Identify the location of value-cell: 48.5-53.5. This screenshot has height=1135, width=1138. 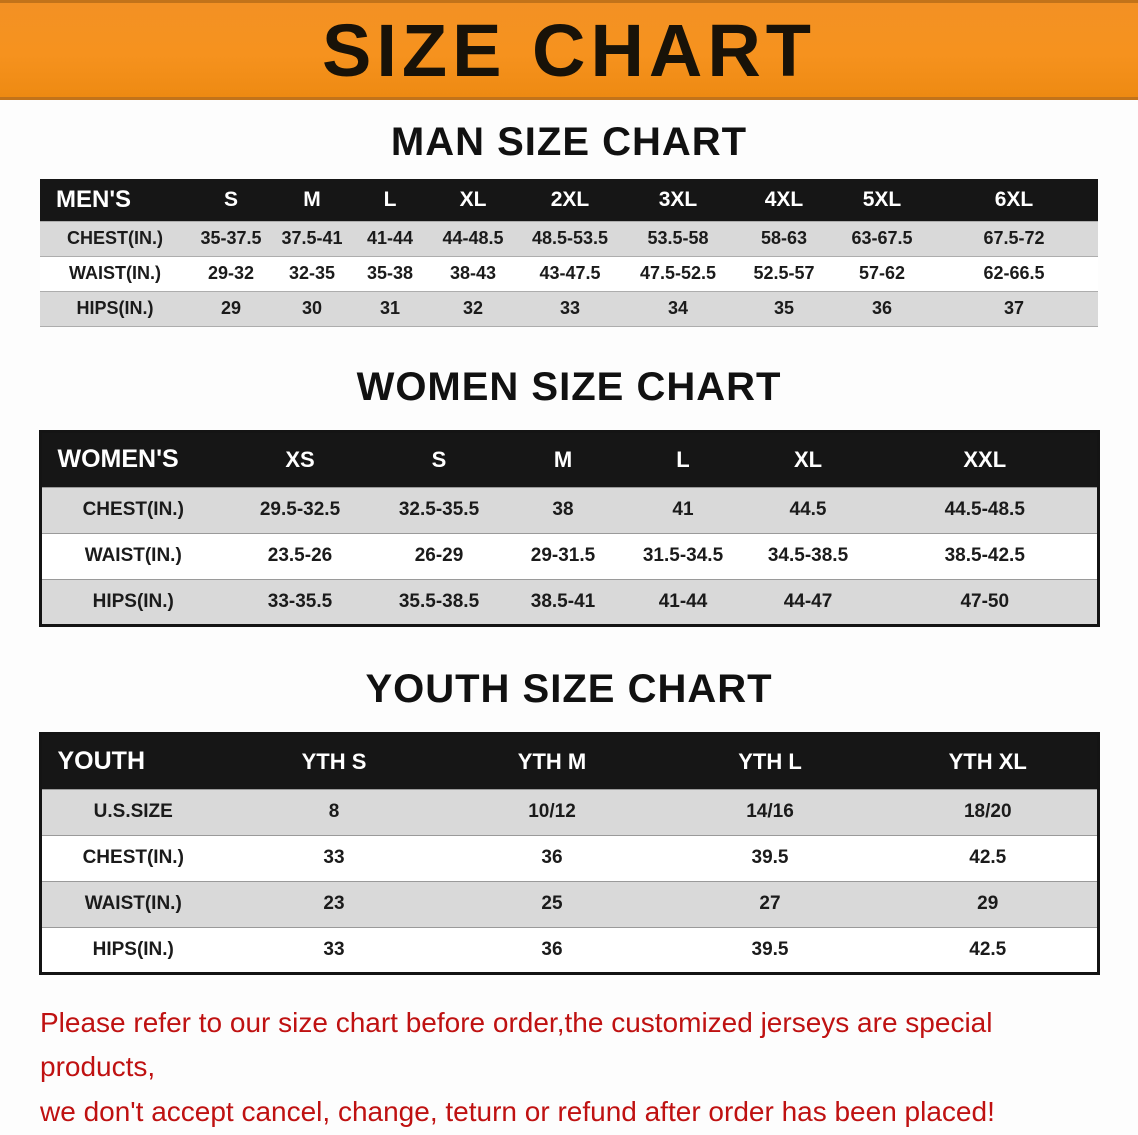
(570, 238).